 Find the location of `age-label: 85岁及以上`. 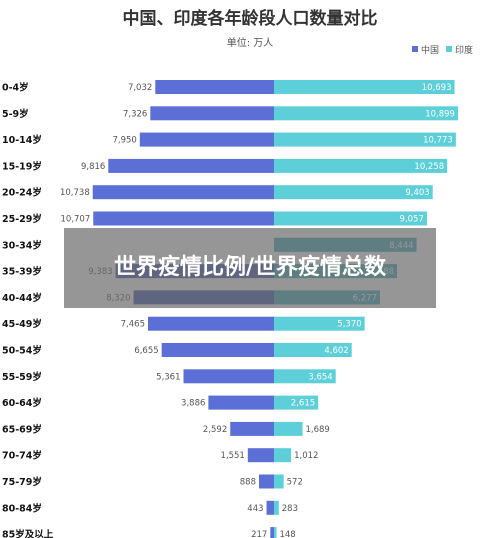

age-label: 85岁及以上 is located at coordinates (28, 533).